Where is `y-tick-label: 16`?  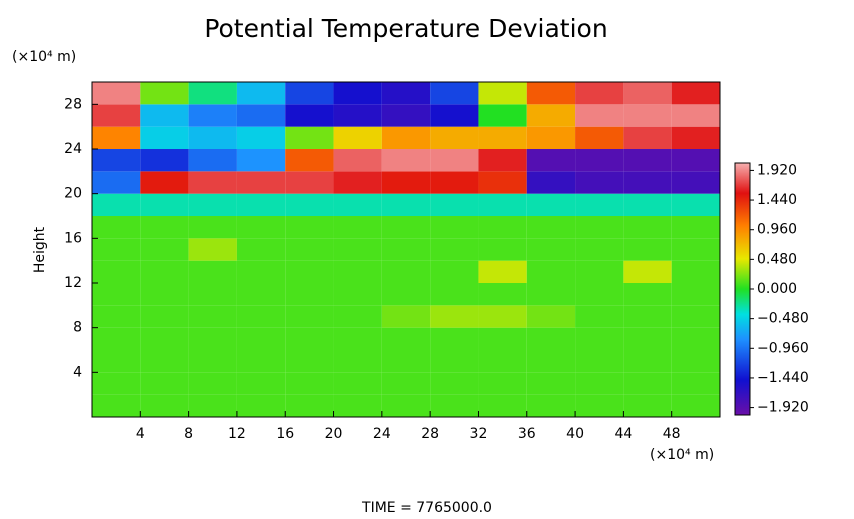 y-tick-label: 16 is located at coordinates (73, 238).